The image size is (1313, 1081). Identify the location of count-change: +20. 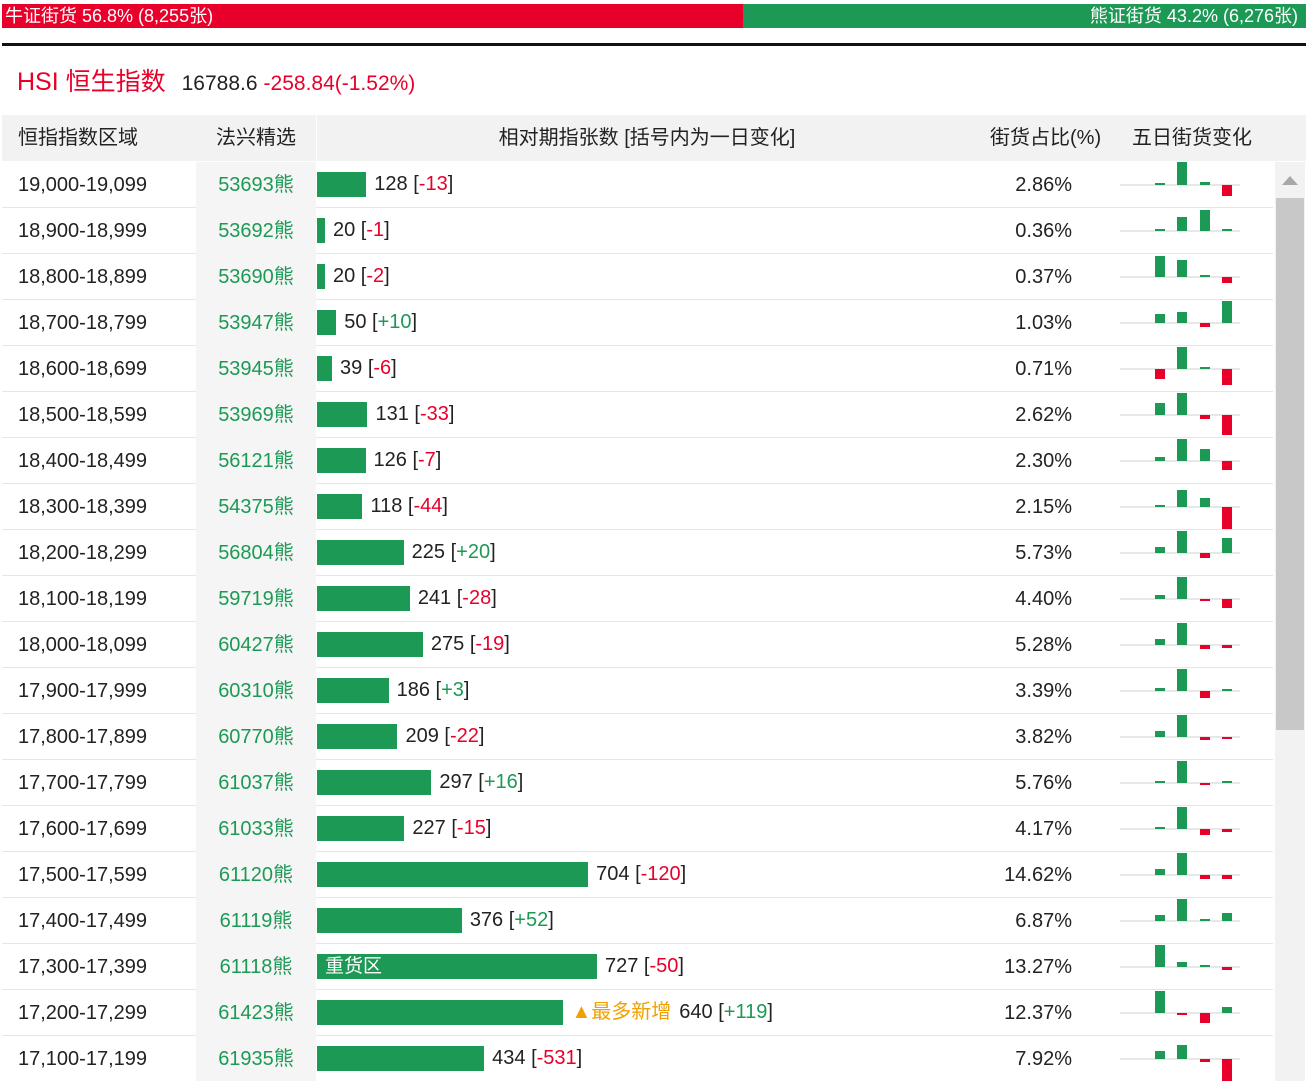
(473, 552).